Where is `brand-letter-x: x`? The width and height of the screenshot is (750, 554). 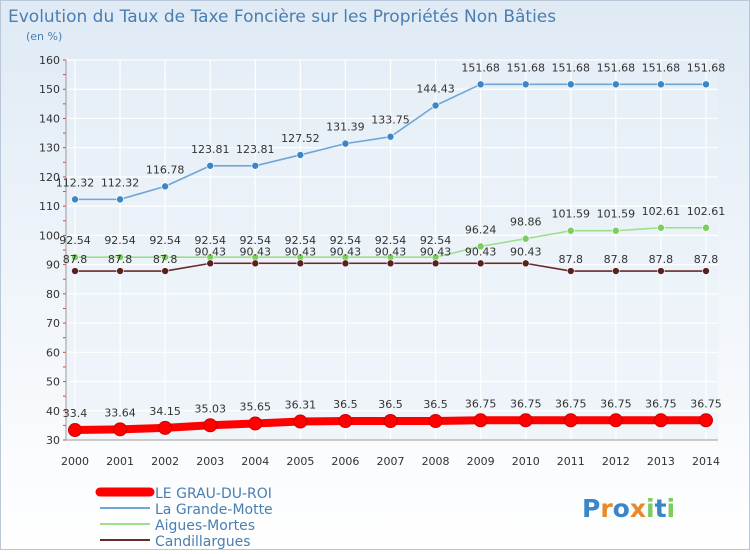
brand-letter-x: x is located at coordinates (638, 508).